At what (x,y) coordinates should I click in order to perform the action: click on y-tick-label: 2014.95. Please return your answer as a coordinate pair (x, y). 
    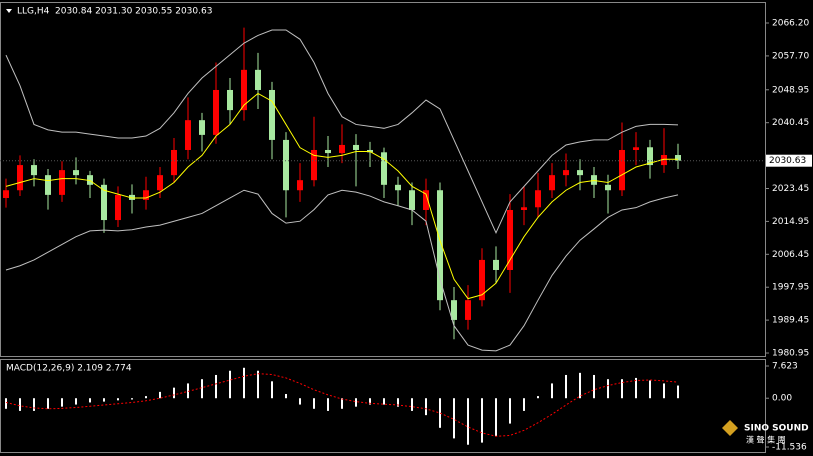
    Looking at the image, I should click on (790, 222).